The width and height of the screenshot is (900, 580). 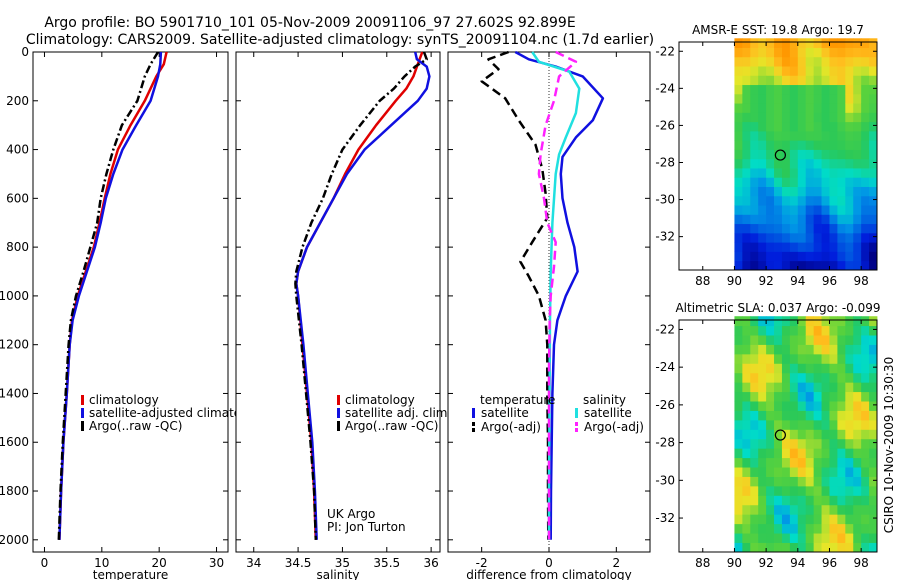 I want to click on legend-group-title: salinity, so click(x=604, y=400).